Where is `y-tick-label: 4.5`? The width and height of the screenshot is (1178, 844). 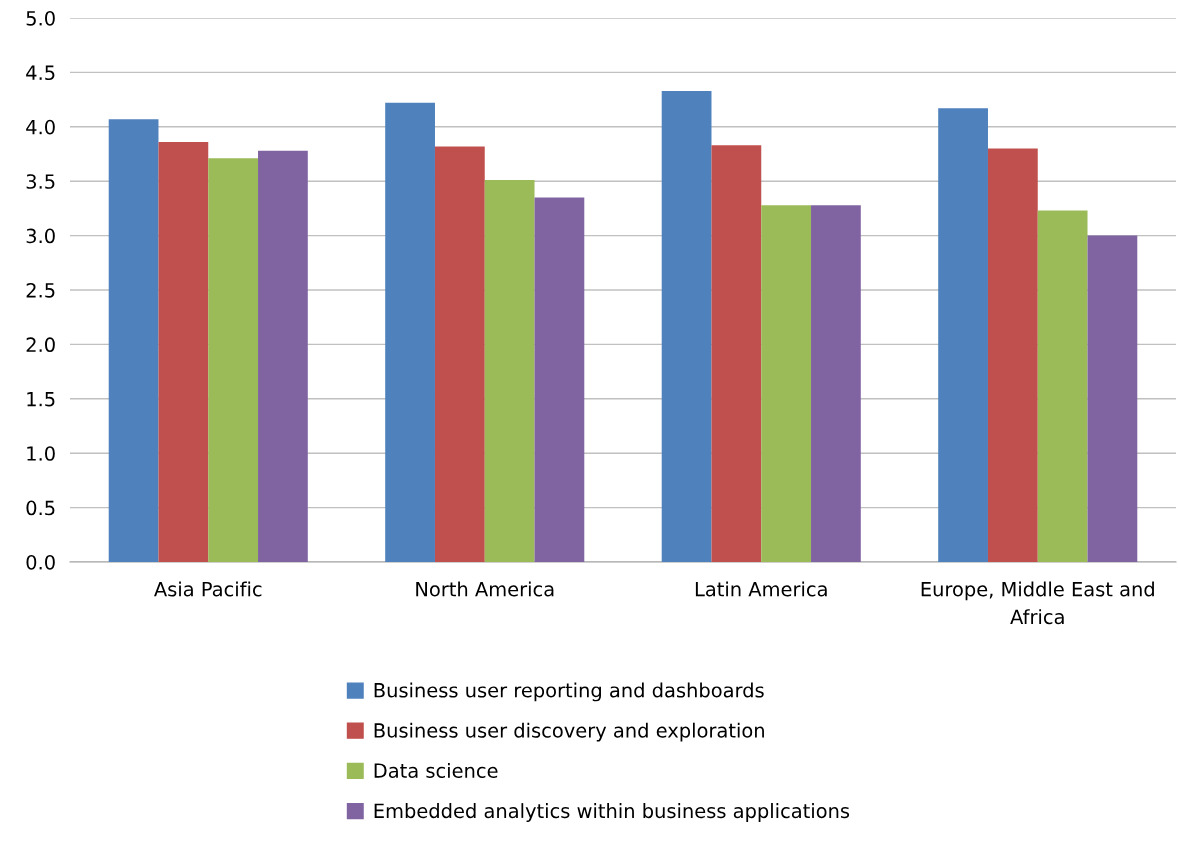
y-tick-label: 4.5 is located at coordinates (40, 73).